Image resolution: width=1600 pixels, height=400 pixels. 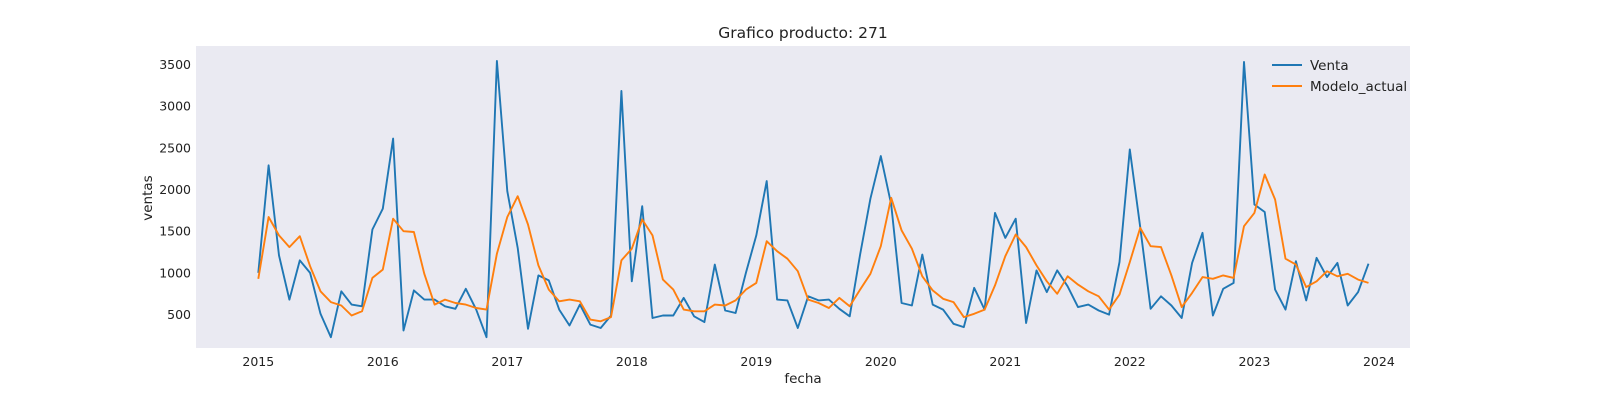 I want to click on y-tick-label: 2500, so click(x=175, y=147).